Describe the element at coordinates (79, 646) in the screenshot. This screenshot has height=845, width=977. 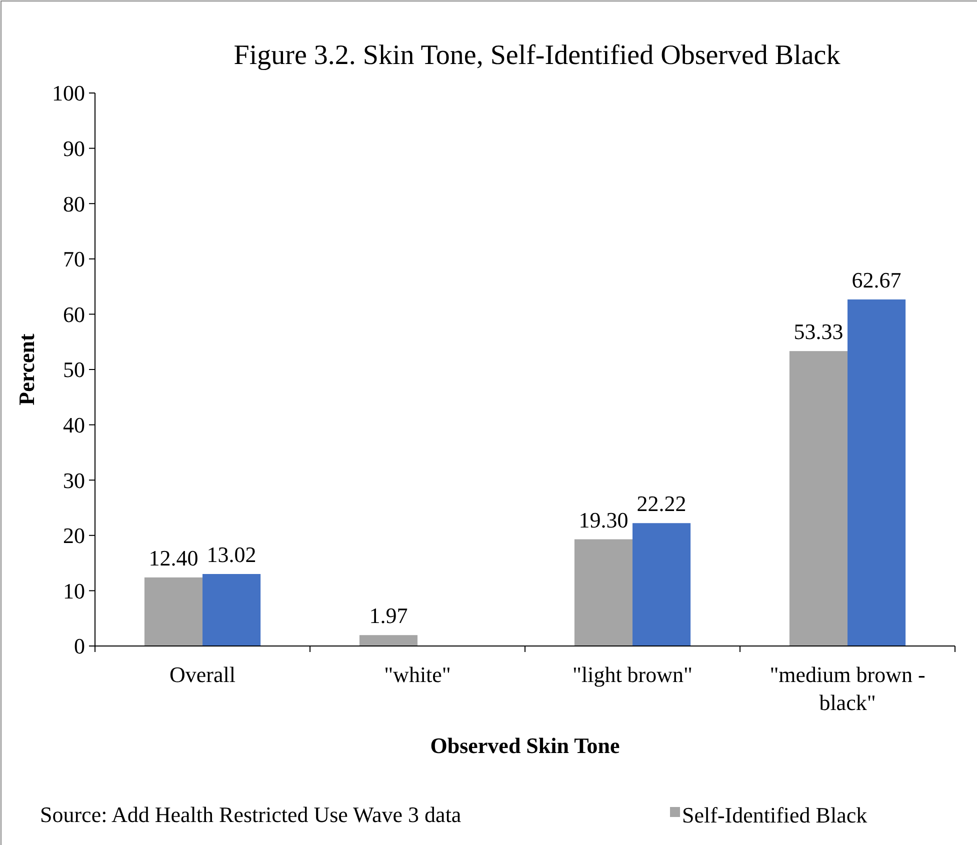
I see `y-tick-label: 0` at that location.